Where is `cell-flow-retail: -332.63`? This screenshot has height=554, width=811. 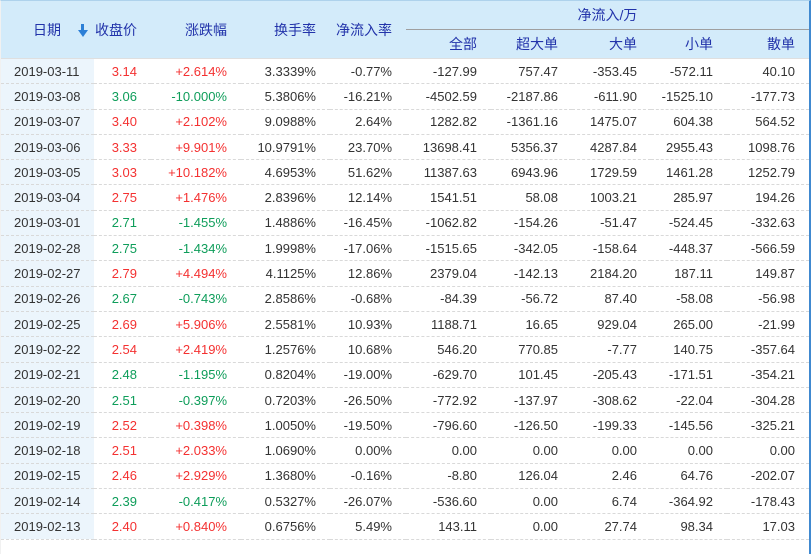 cell-flow-retail: -332.63 is located at coordinates (768, 223).